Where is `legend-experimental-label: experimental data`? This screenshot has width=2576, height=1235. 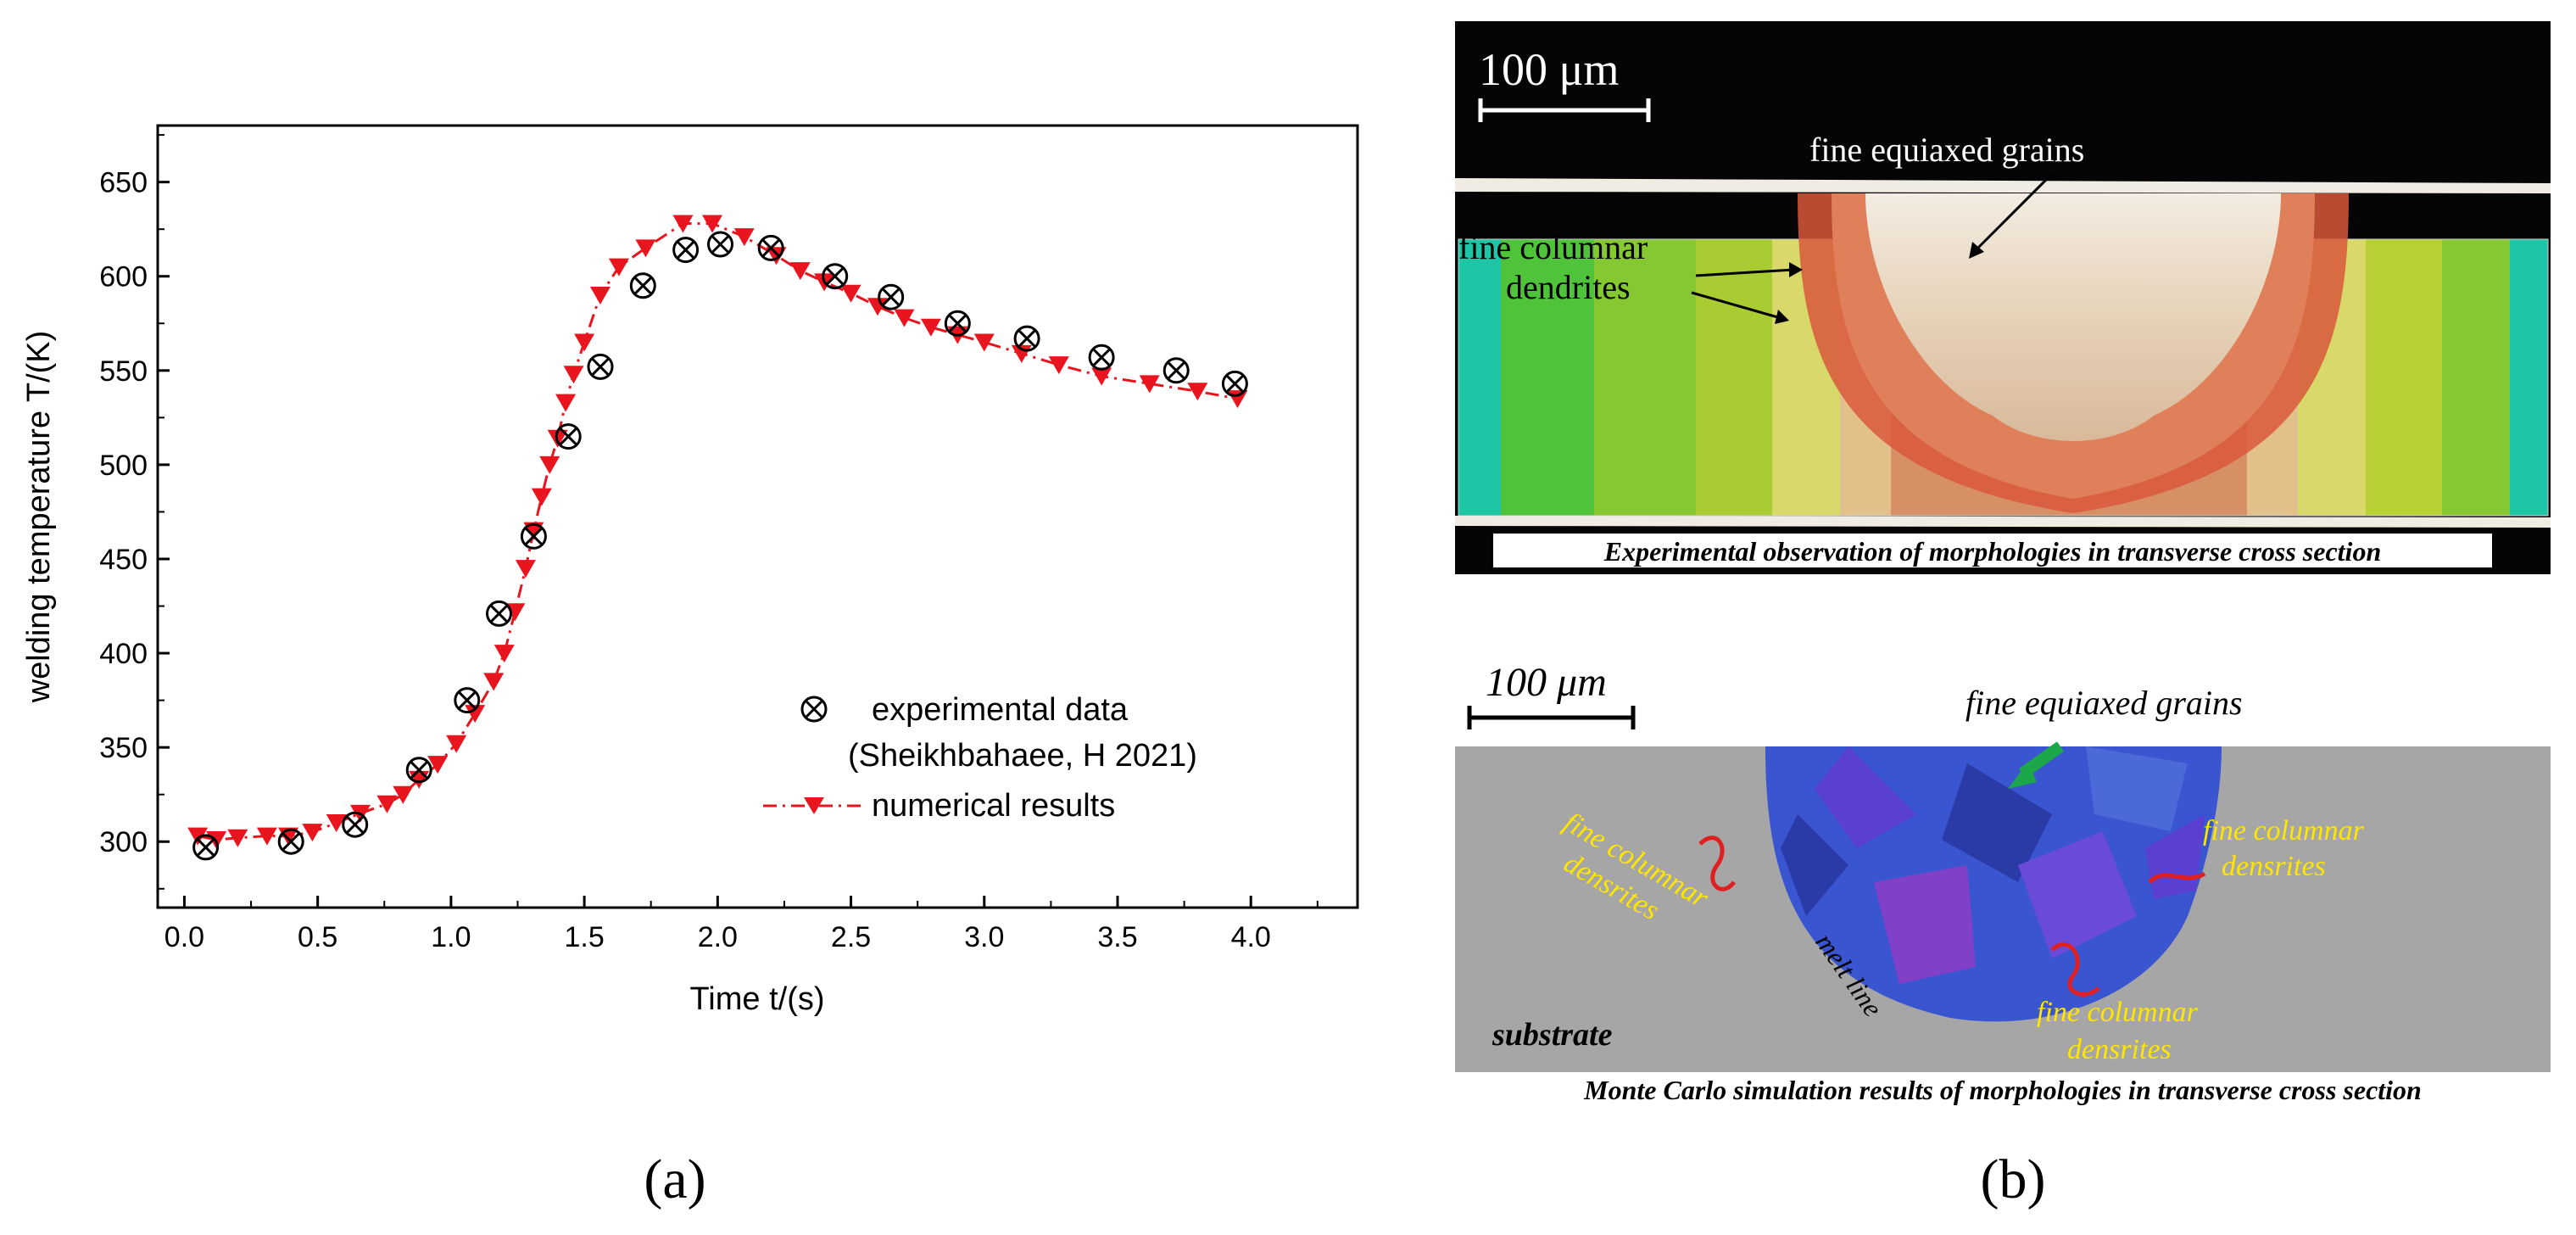 legend-experimental-label: experimental data is located at coordinates (1000, 710).